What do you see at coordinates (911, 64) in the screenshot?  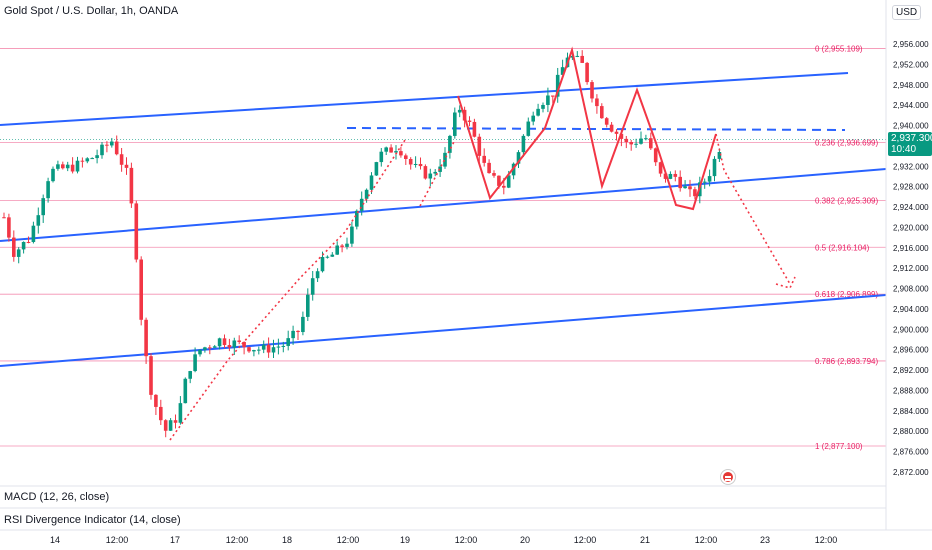 I see `price-tick-label: 2,952.000` at bounding box center [911, 64].